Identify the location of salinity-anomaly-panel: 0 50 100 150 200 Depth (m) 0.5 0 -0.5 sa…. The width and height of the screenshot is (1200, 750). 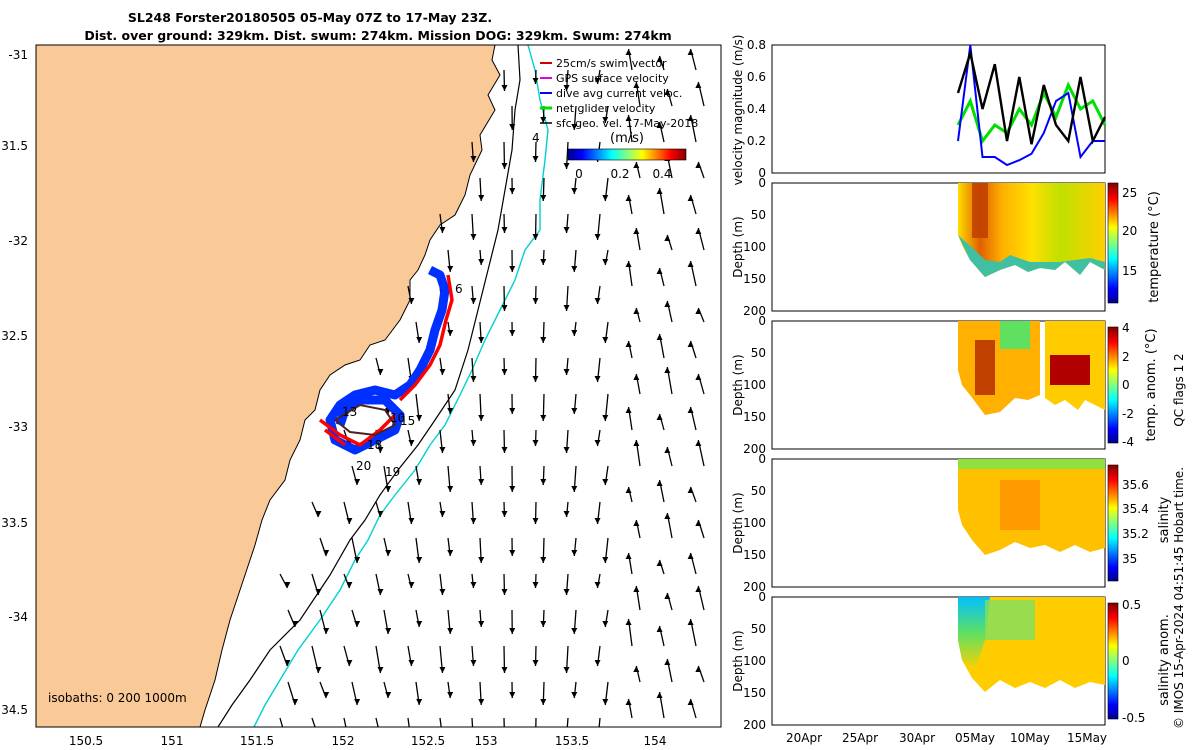
(951, 661).